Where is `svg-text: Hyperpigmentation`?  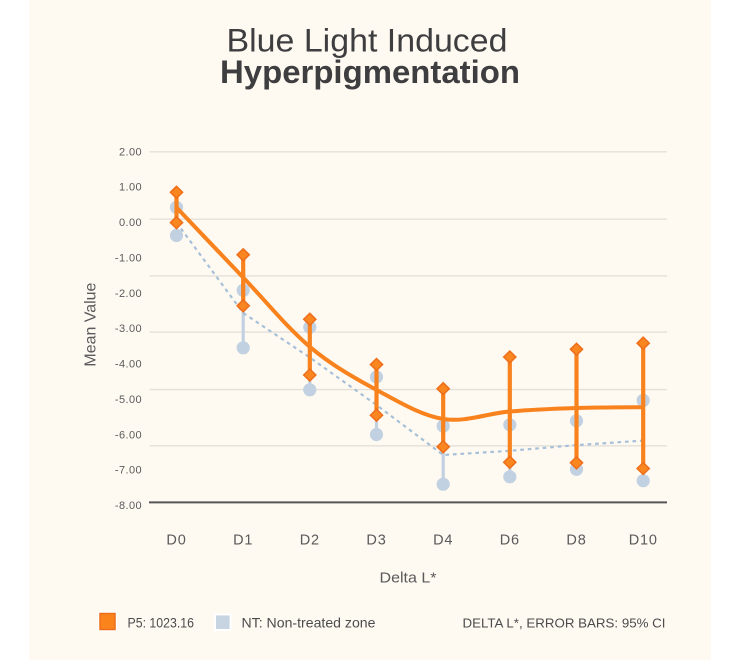 svg-text: Hyperpigmentation is located at coordinates (370, 72).